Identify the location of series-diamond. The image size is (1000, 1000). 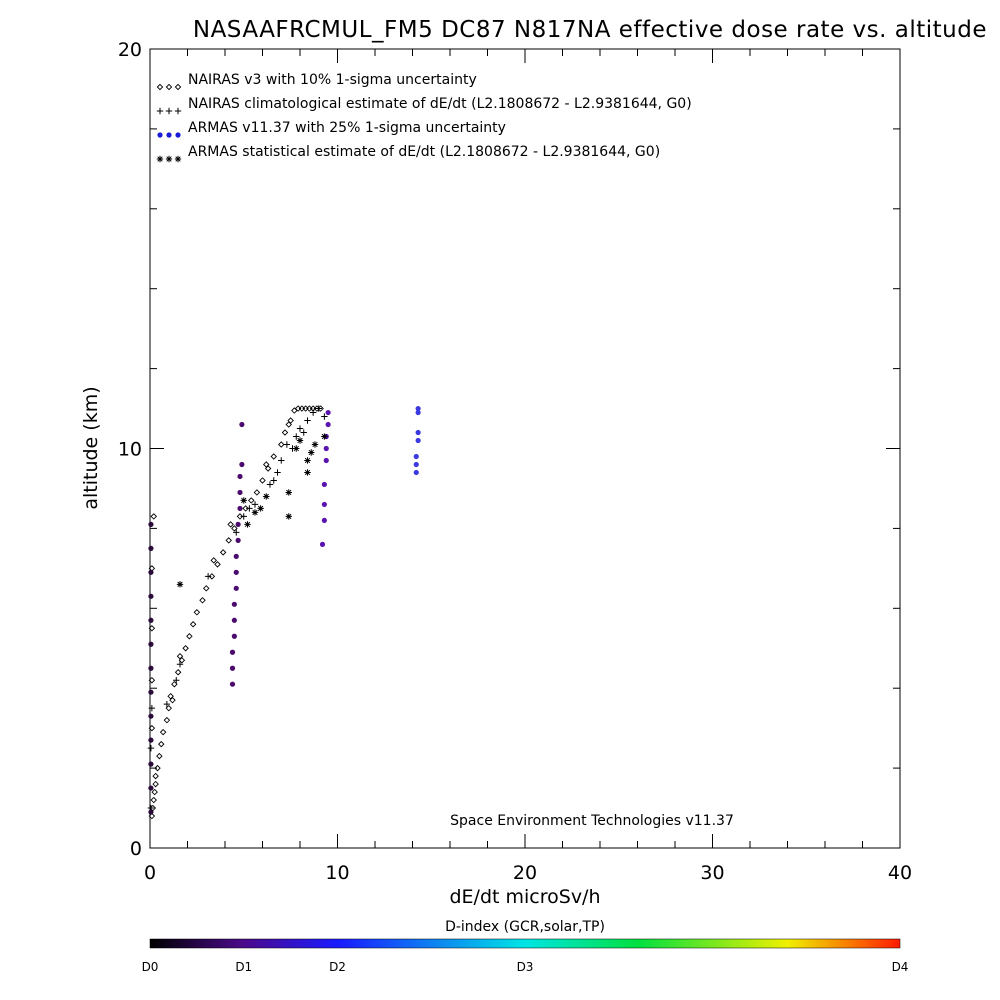
(236, 612).